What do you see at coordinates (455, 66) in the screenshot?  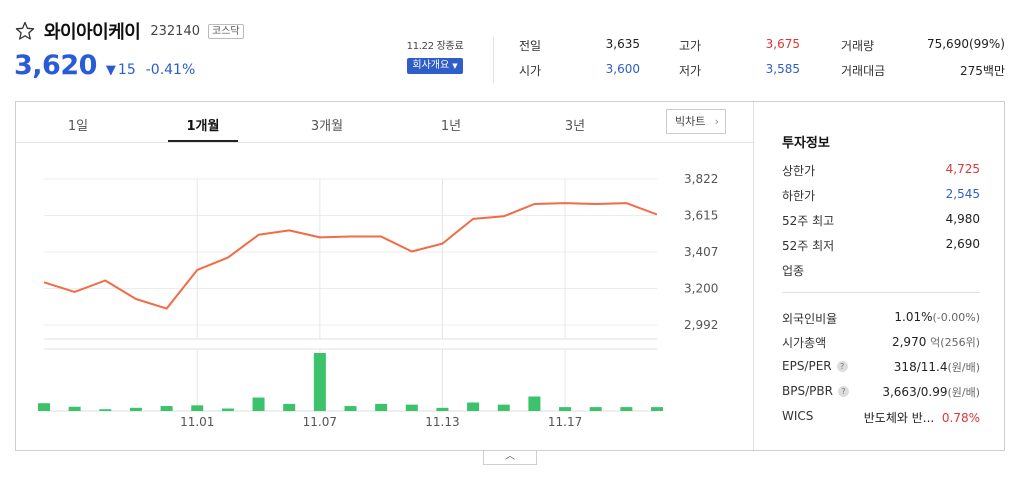 I see `caret-down-icon: ▼` at bounding box center [455, 66].